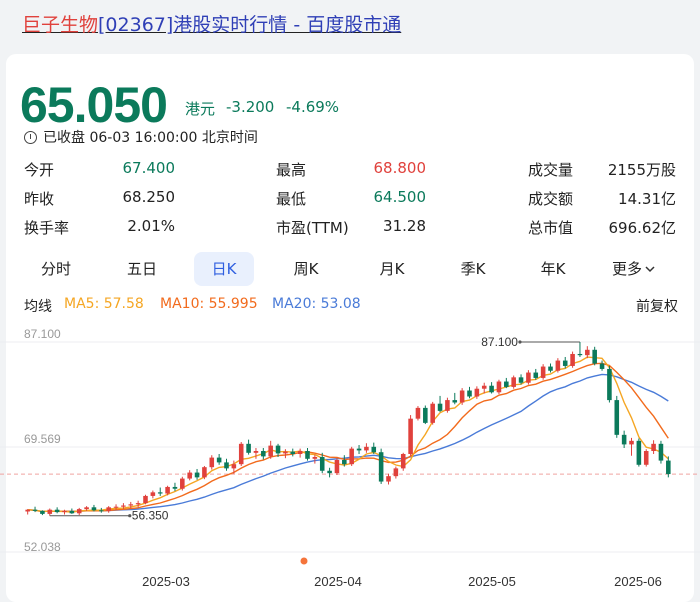 The height and width of the screenshot is (602, 700). What do you see at coordinates (42, 334) in the screenshot?
I see `y-tick-label: 87.100` at bounding box center [42, 334].